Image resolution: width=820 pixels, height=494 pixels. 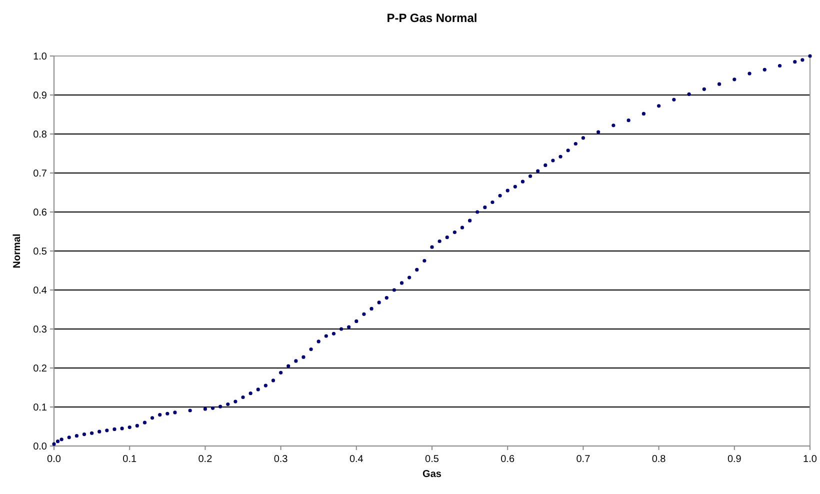 I want to click on x-tick-label: 0.3, so click(x=281, y=459).